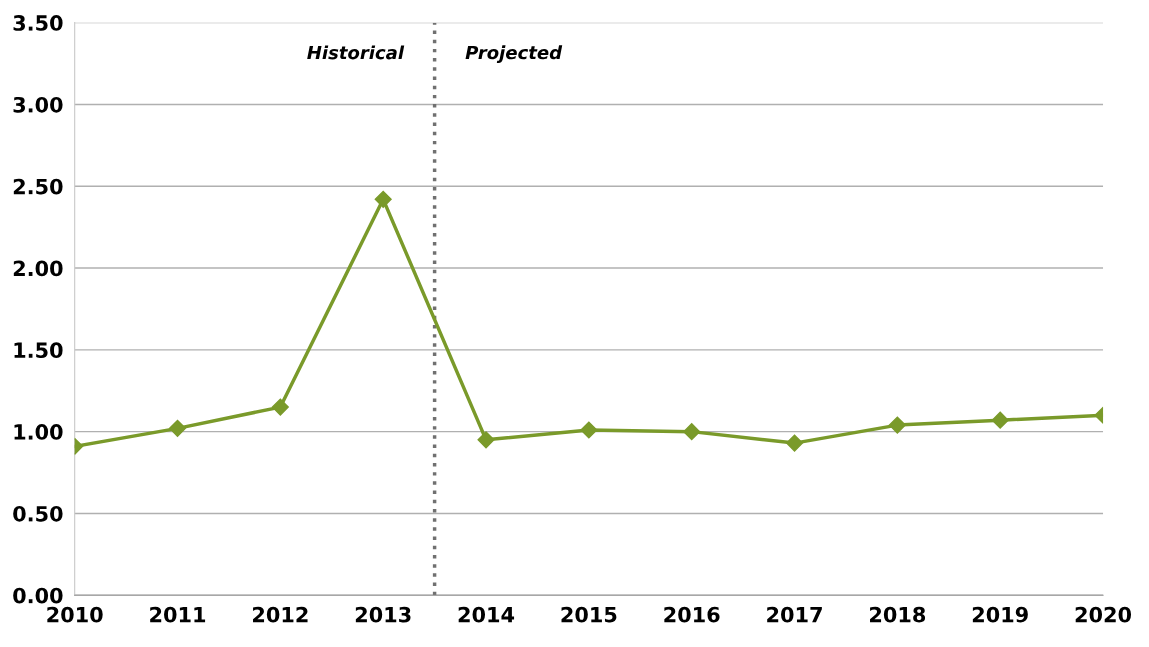 This screenshot has height=647, width=1149. What do you see at coordinates (38, 23) in the screenshot?
I see `y-tick-label: 3.50` at bounding box center [38, 23].